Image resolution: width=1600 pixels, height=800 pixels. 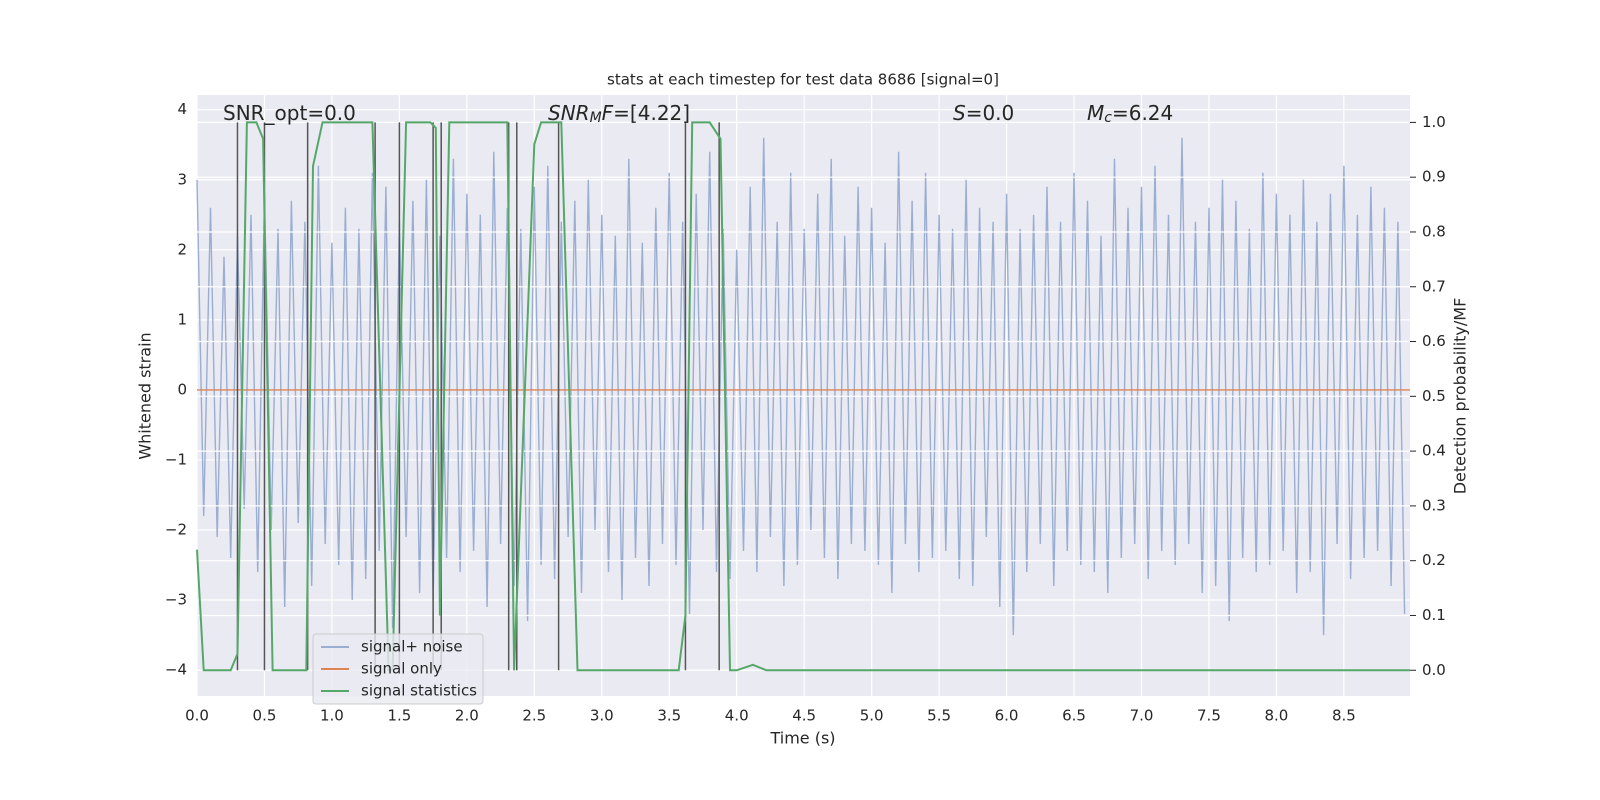 I want to click on y-tick-label: 1, so click(x=182, y=319).